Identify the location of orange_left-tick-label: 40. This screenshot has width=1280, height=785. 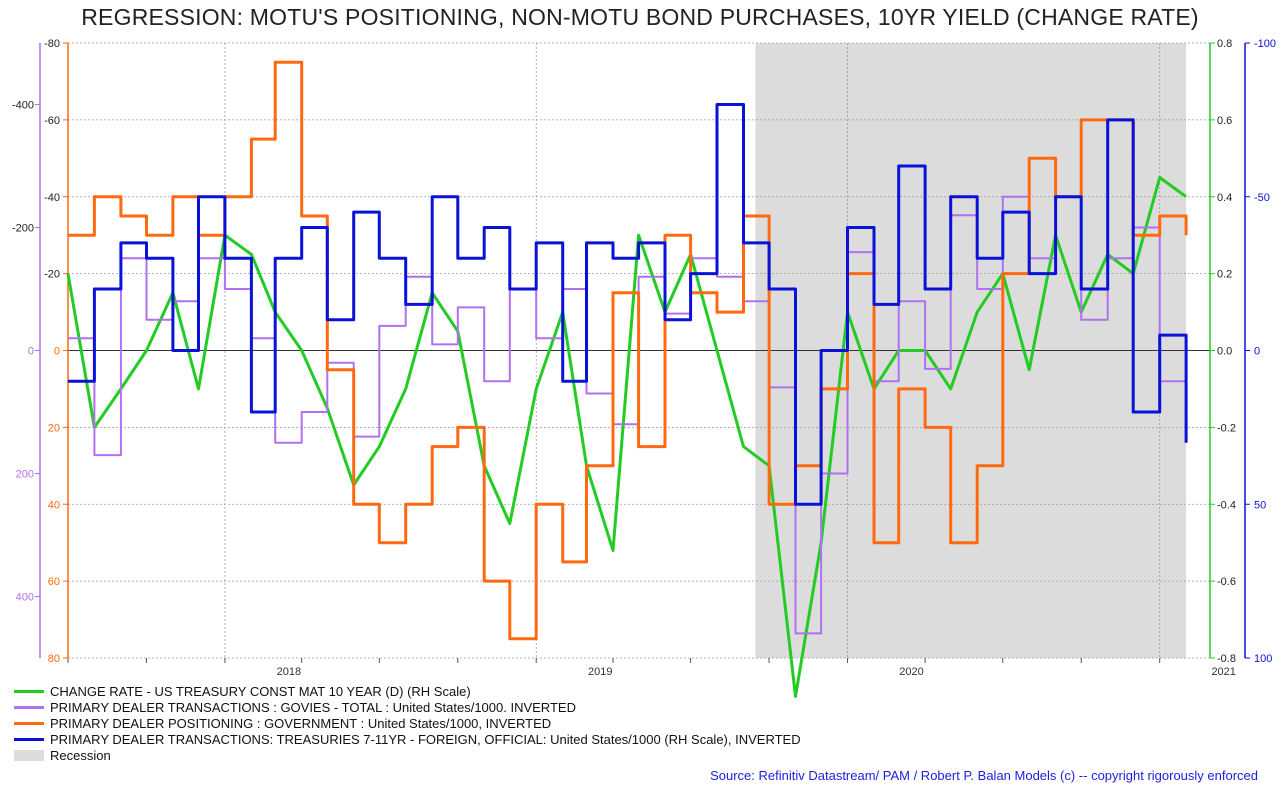
(54, 505).